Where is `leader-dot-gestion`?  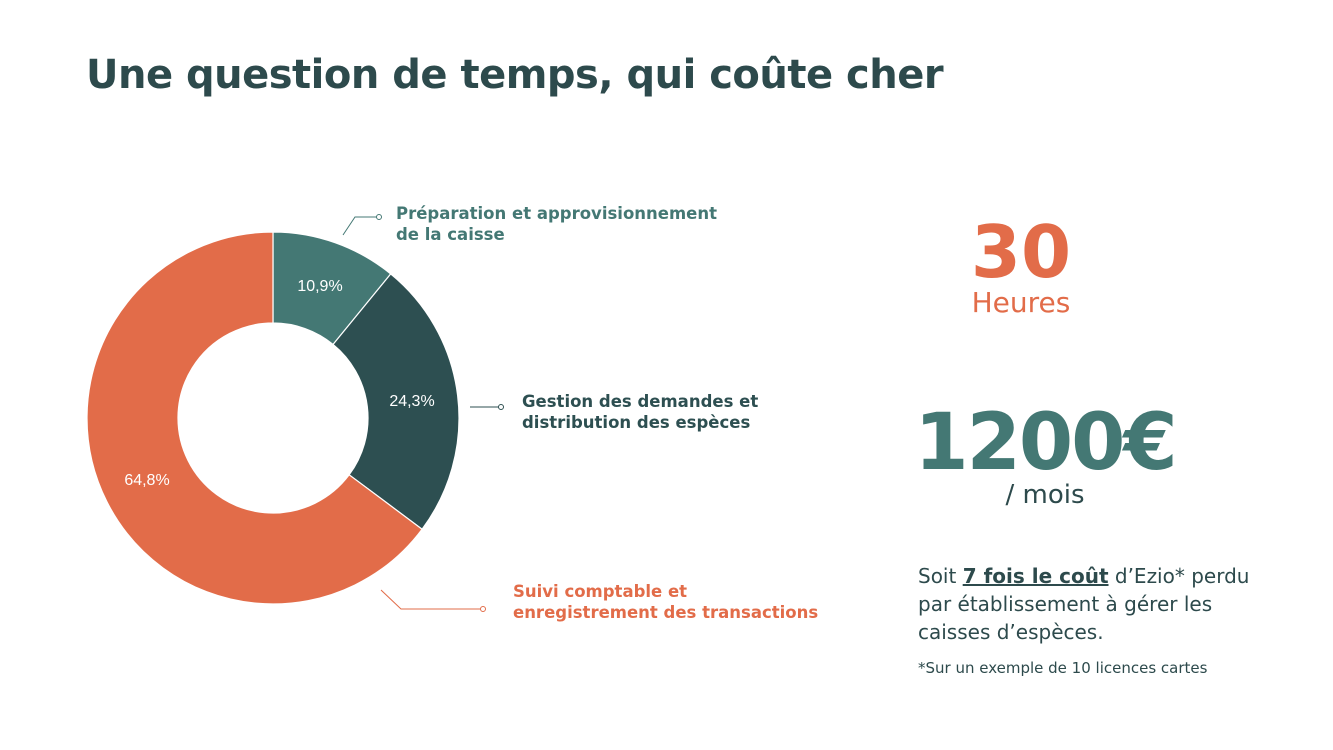
leader-dot-gestion is located at coordinates (501, 407).